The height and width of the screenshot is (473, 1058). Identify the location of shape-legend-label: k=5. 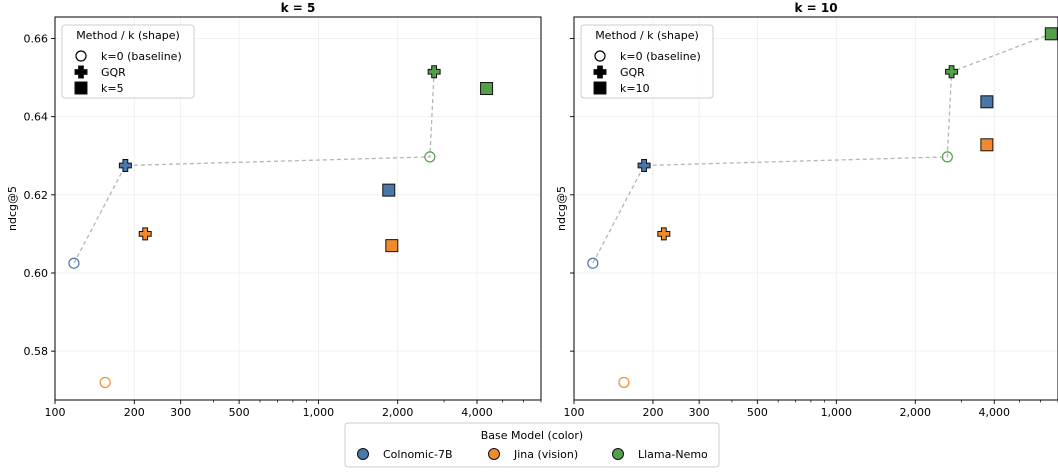
(112, 88).